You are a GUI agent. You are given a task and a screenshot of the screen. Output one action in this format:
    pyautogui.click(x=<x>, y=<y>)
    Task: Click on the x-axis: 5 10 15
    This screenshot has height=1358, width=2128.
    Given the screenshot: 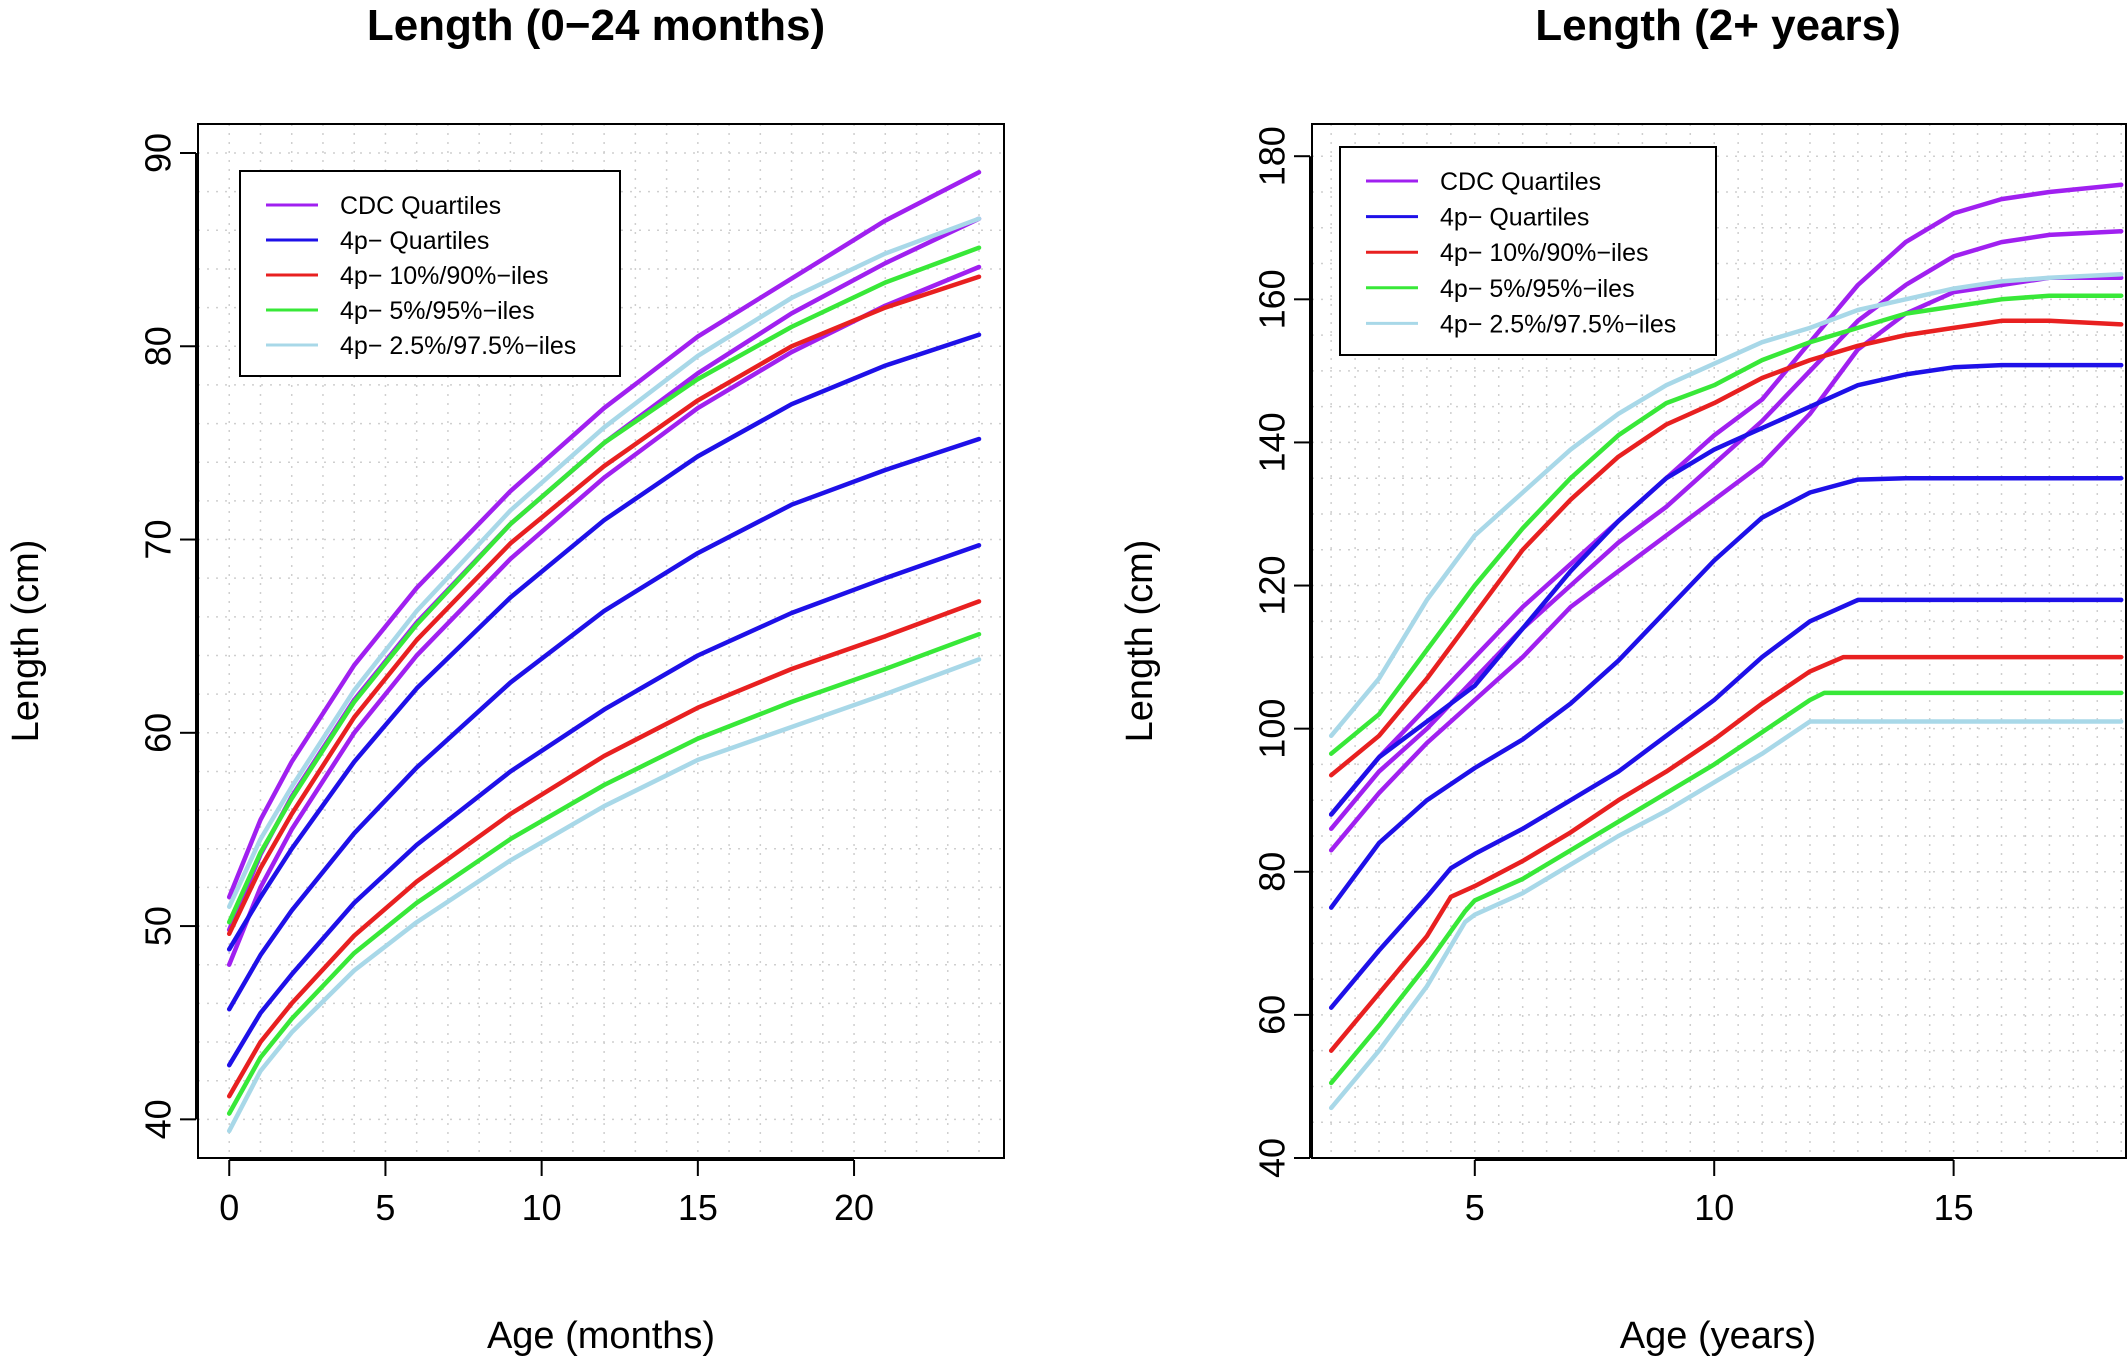 What is the action you would take?
    pyautogui.click(x=1719, y=1193)
    